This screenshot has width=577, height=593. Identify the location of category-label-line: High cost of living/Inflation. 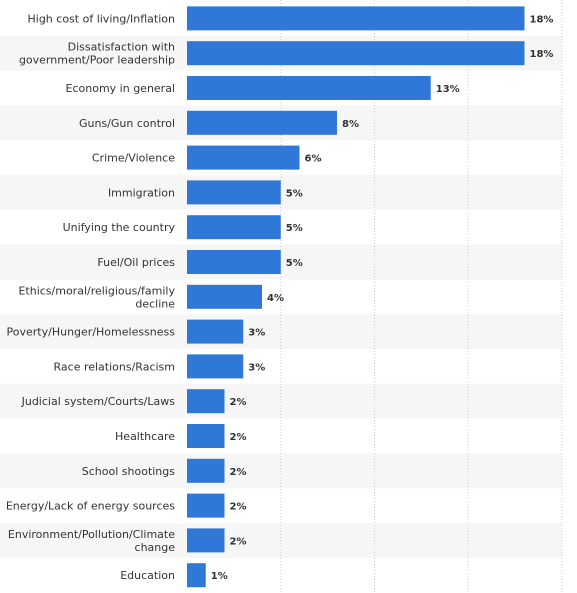
(102, 18).